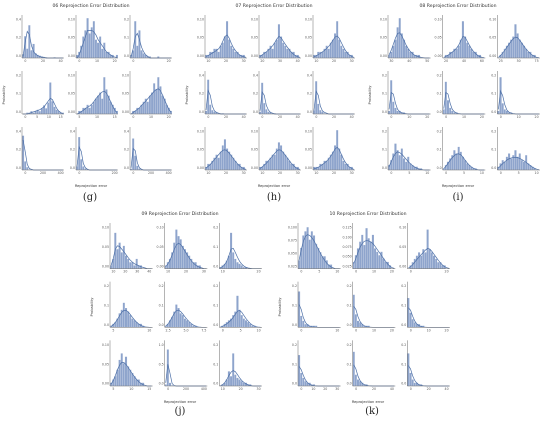 The image size is (550, 422). Describe the element at coordinates (347, 237) in the screenshot. I see `y-tick-label: 0.100` at that location.